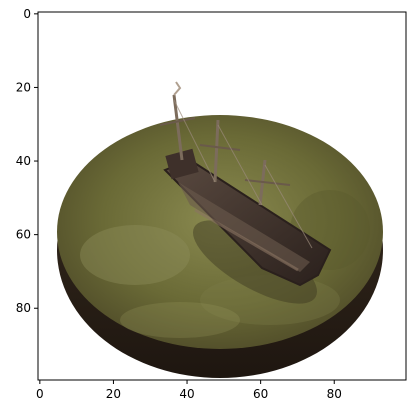 The image size is (416, 416). I want to click on x-tick-label: 20, so click(113, 394).